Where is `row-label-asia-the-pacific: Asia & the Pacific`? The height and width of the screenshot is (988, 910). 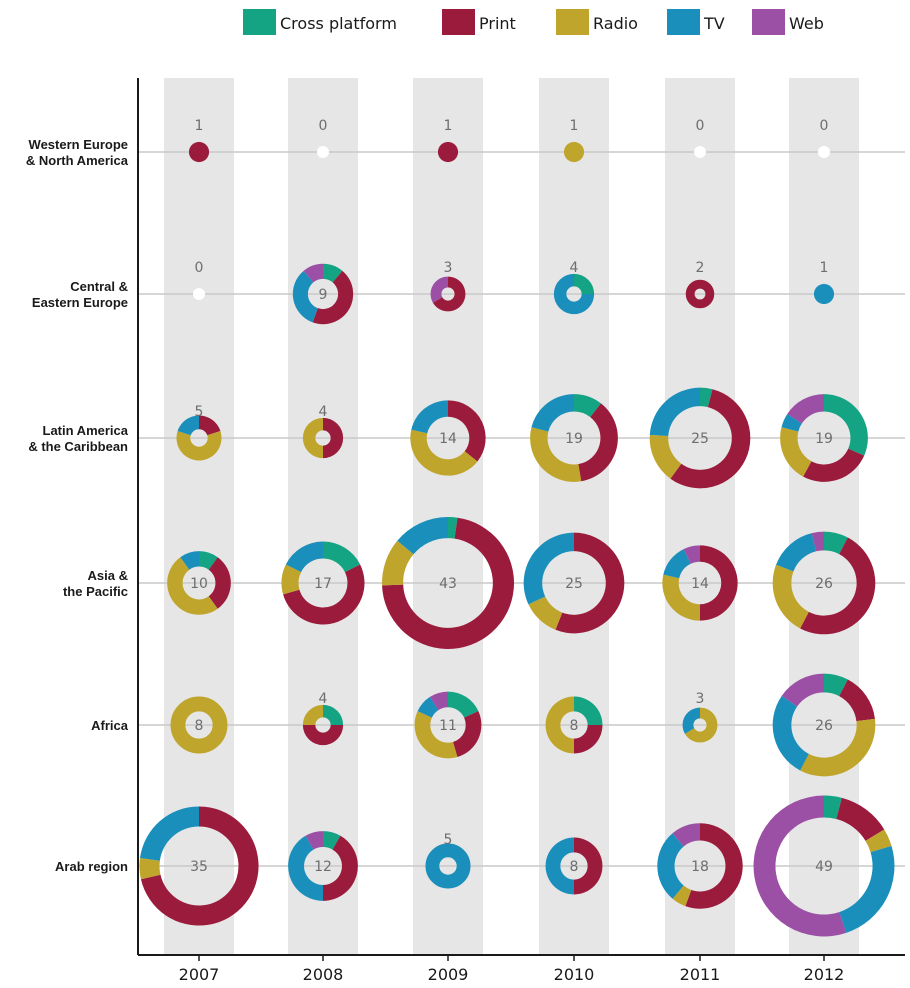
row-label-asia-the-pacific: Asia & the Pacific is located at coordinates (95, 583).